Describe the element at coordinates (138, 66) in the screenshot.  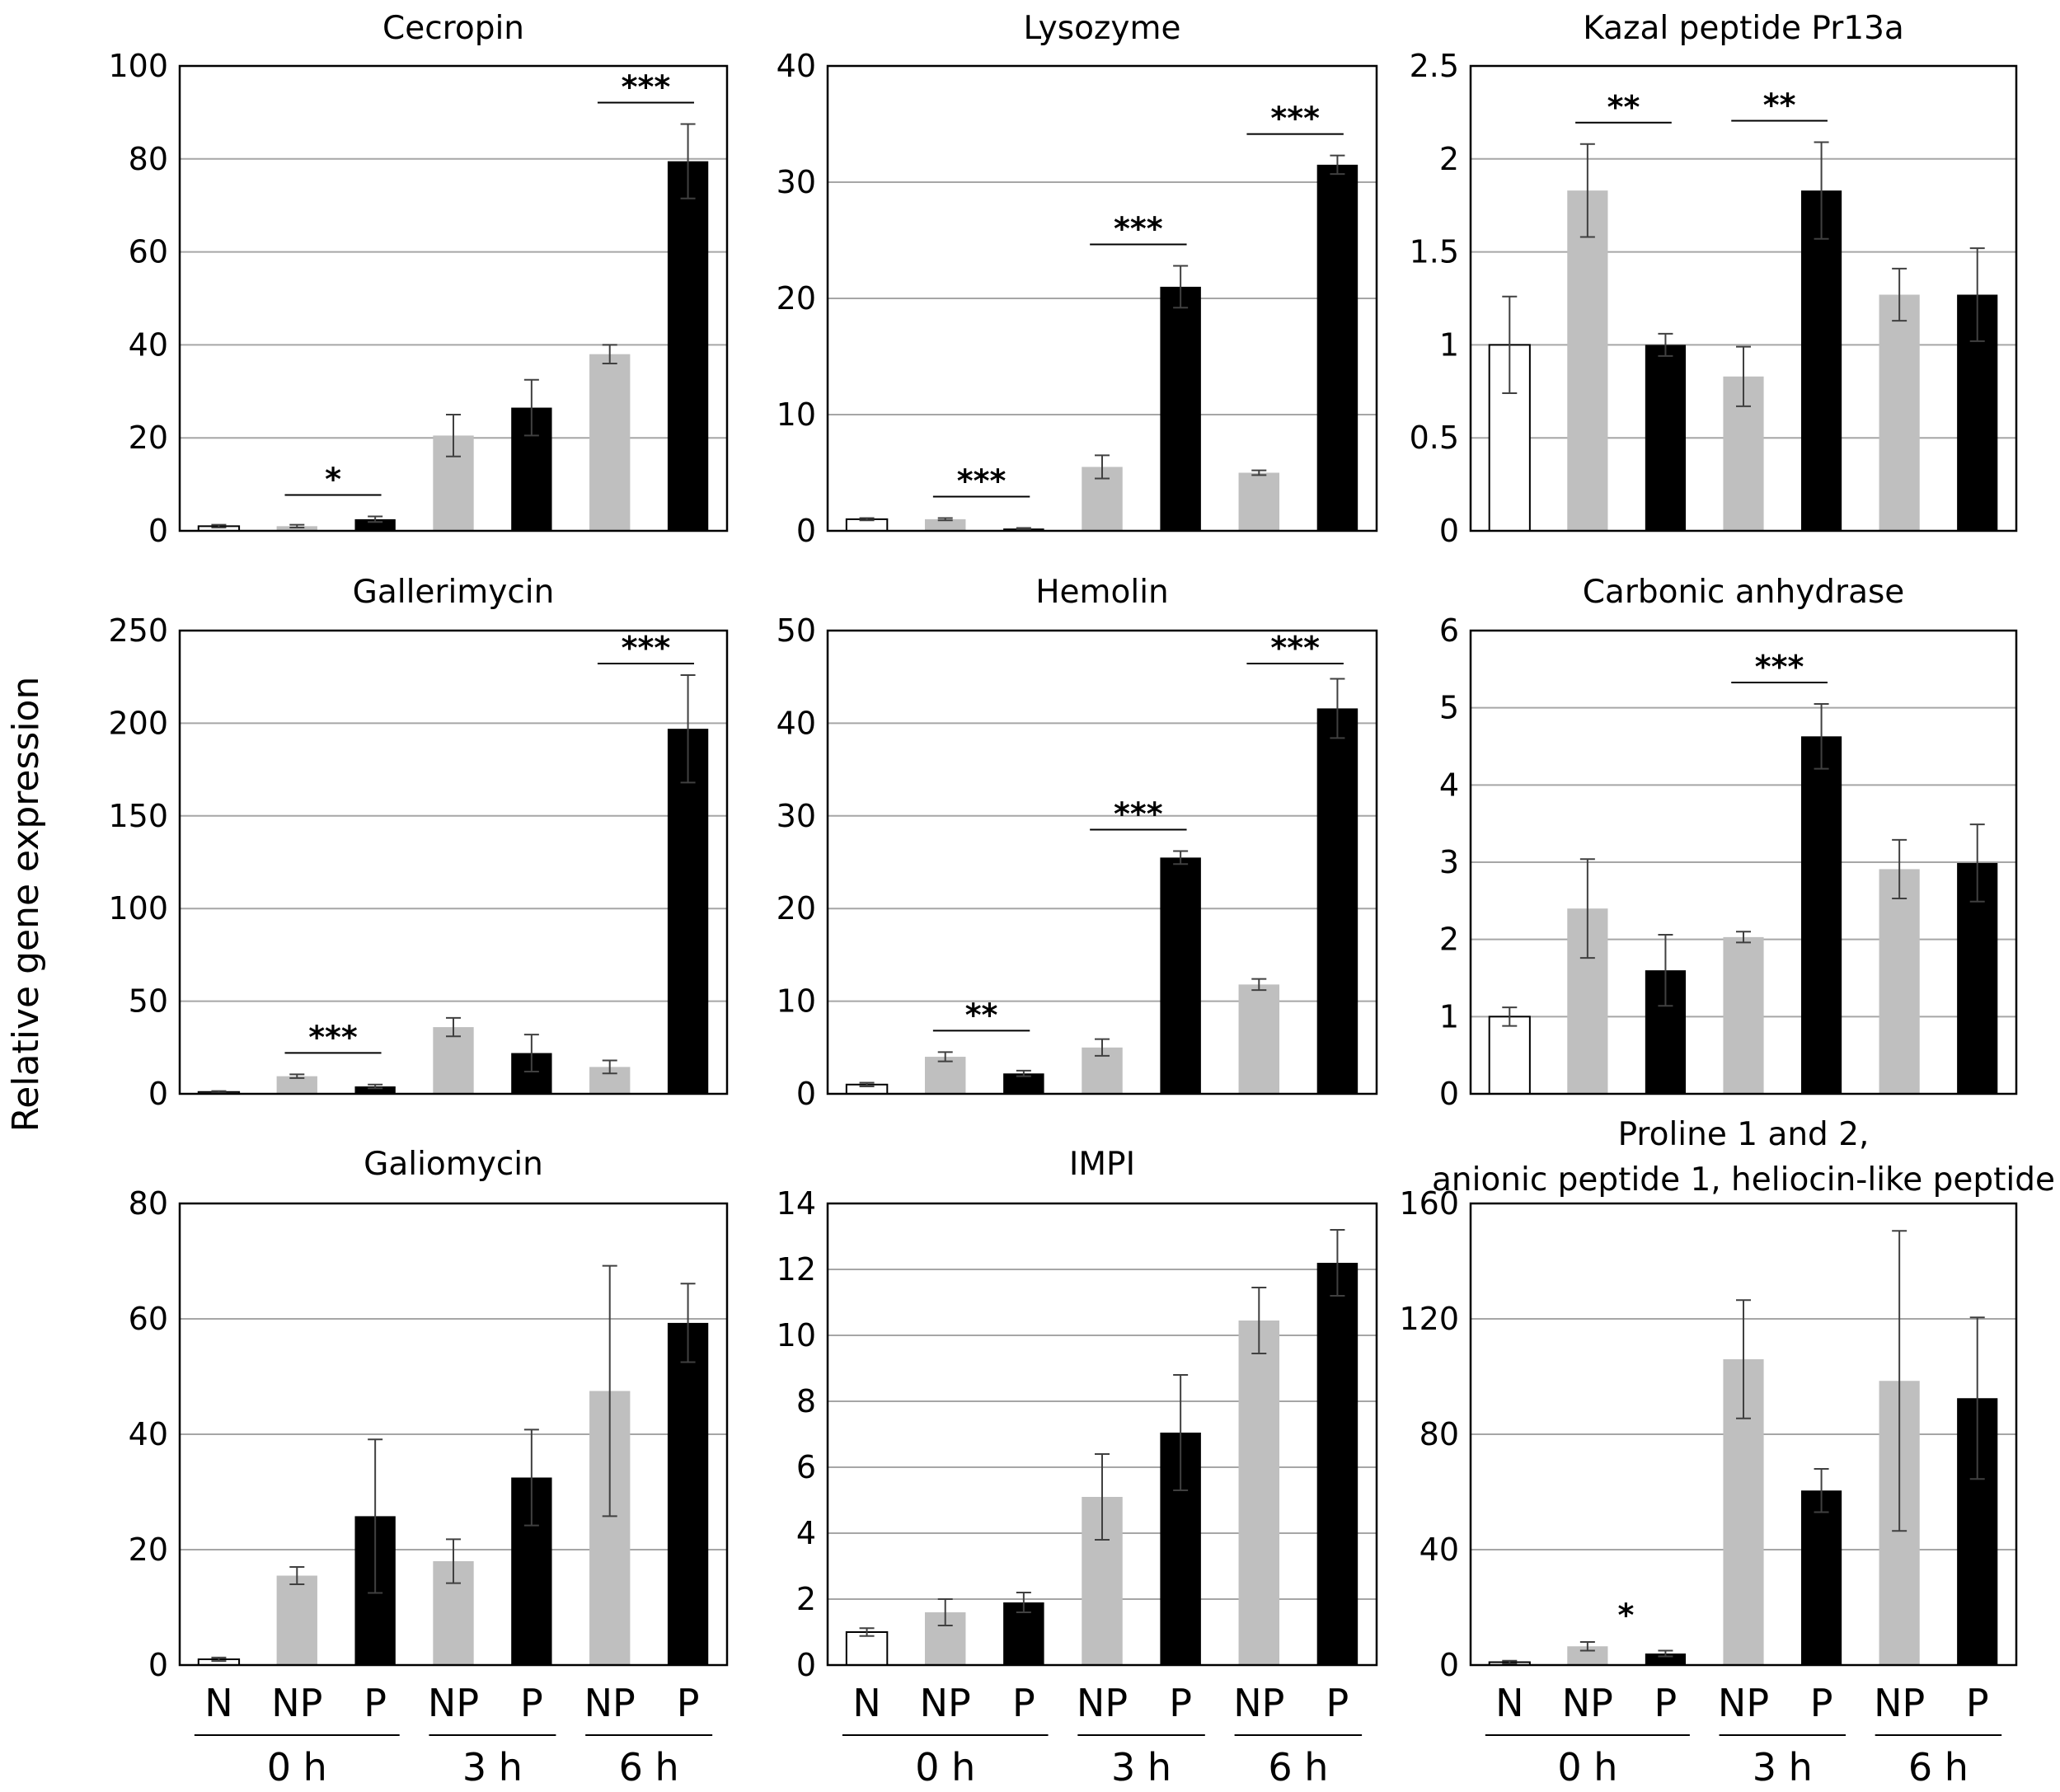
I see `y-tick-label: 100` at that location.